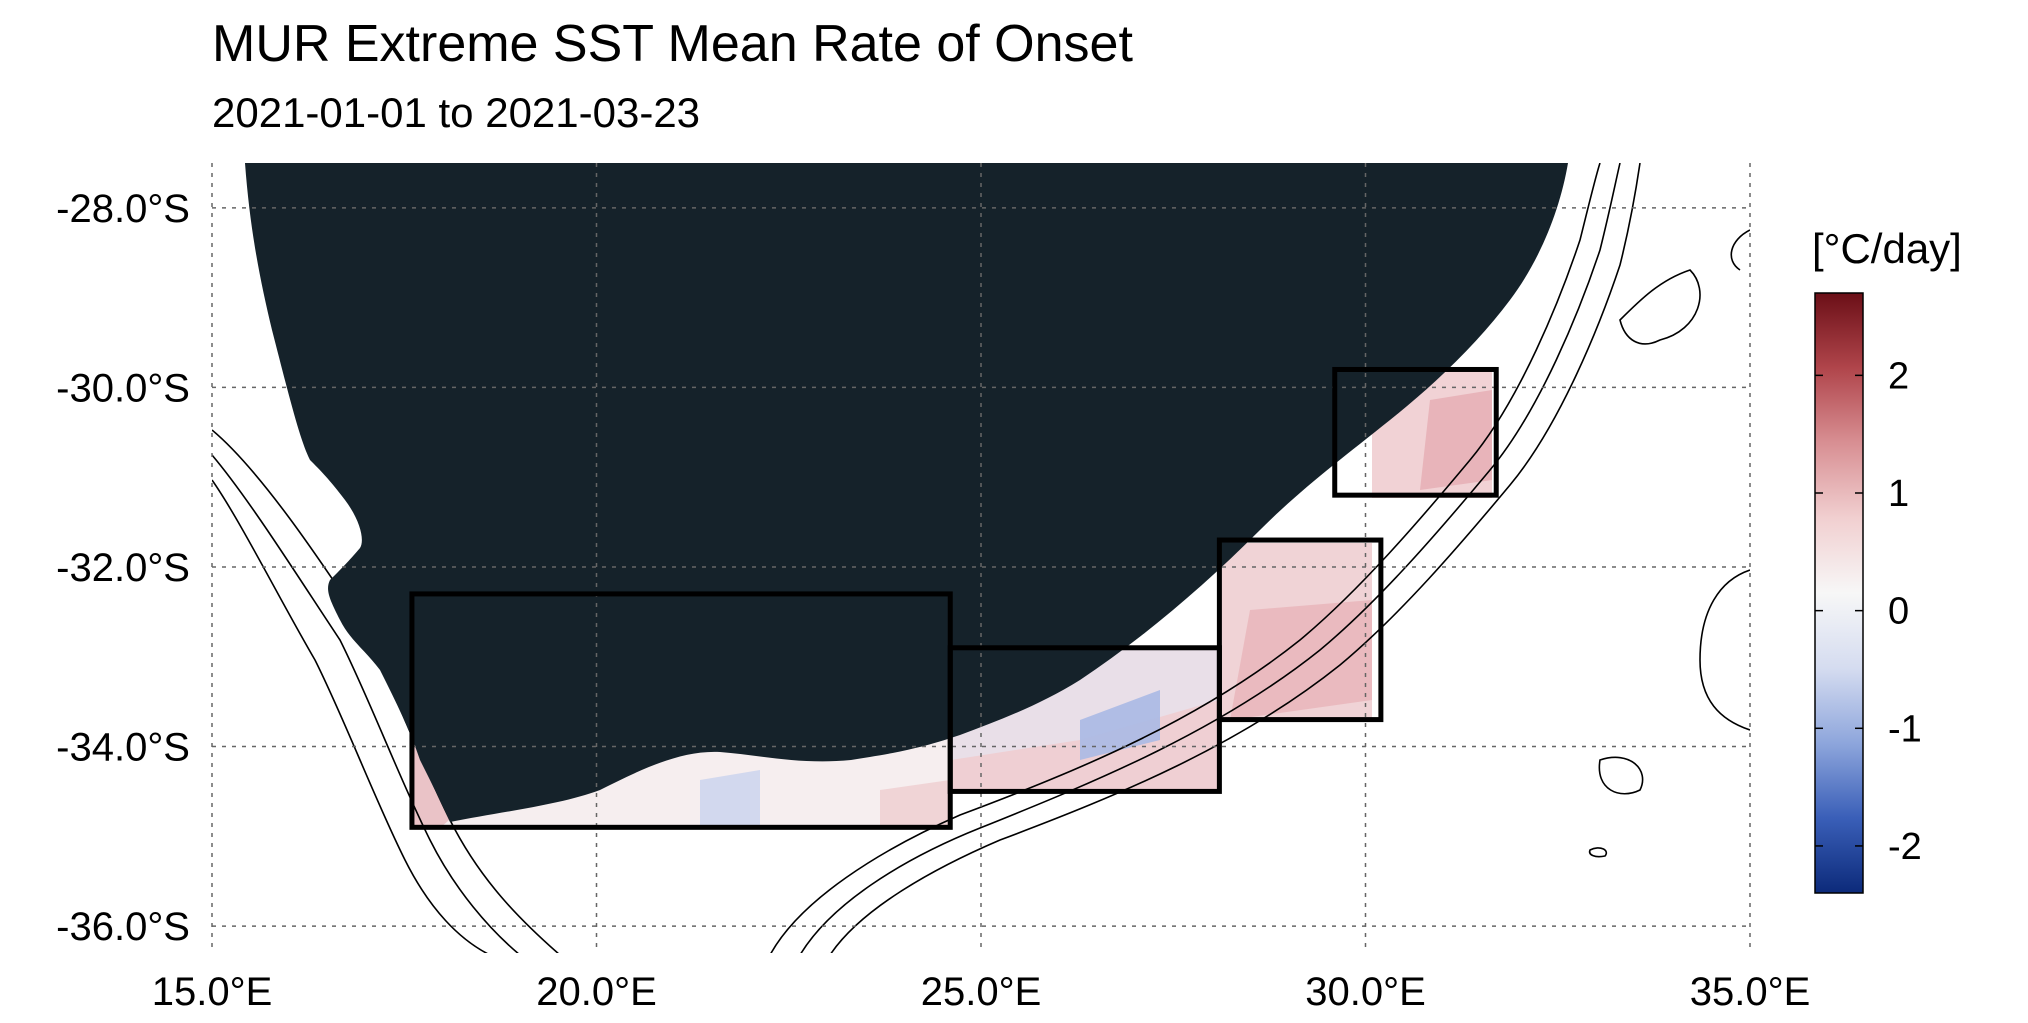 This screenshot has height=1023, width=2028. Describe the element at coordinates (596, 992) in the screenshot. I see `lon-tick-label: 20.0°E` at that location.